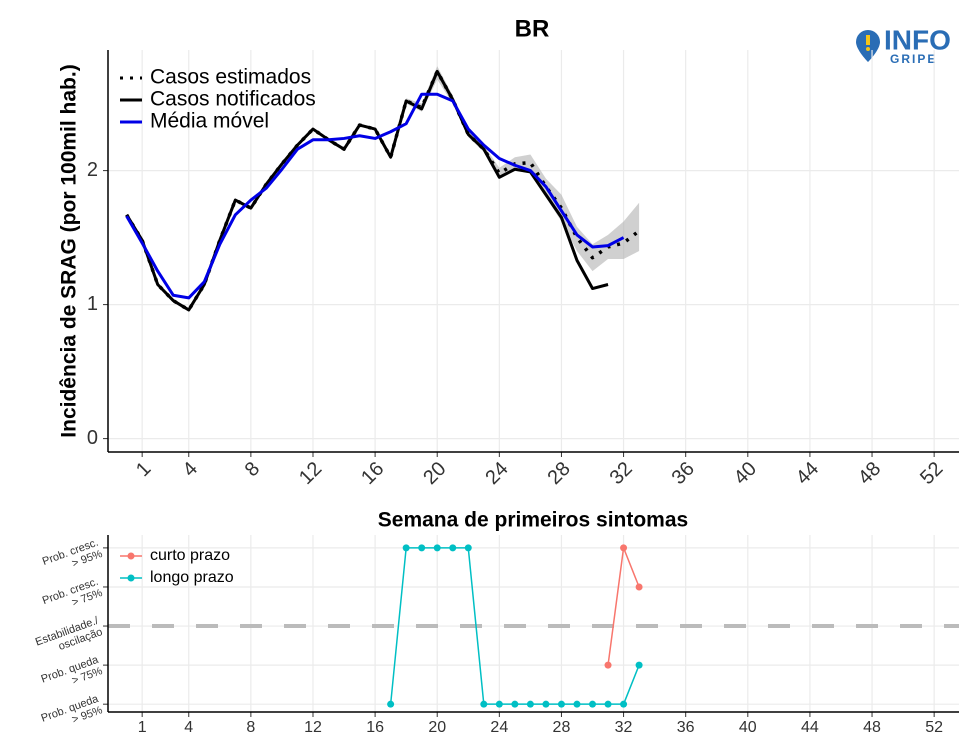 The image size is (959, 740). What do you see at coordinates (73, 597) in the screenshot?
I see `y-tick-label: Prob. cresc.> 75%` at bounding box center [73, 597].